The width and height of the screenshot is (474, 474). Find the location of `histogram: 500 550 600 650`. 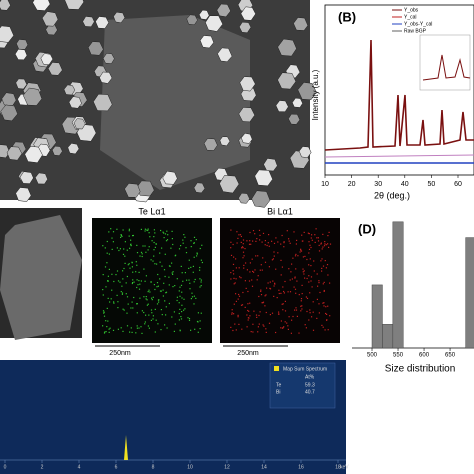

histogram: 500 550 600 650 is located at coordinates (420, 290).